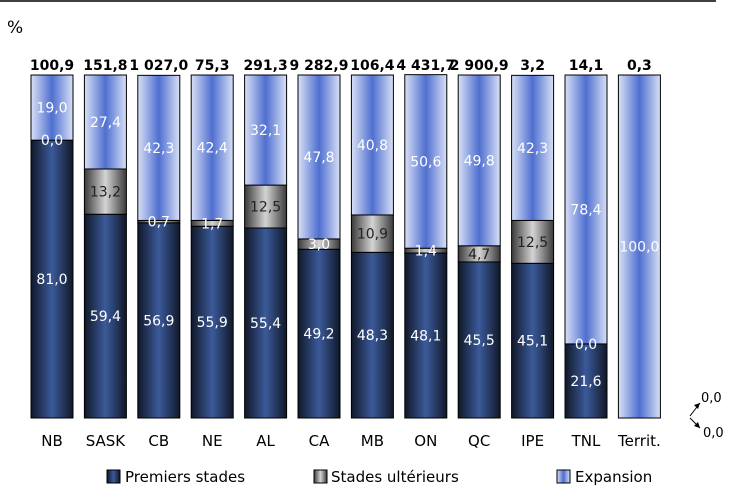 The width and height of the screenshot is (742, 489). Describe the element at coordinates (426, 252) in the screenshot. I see `segment-label-on-stades-ulterieurs: 1,4` at that location.